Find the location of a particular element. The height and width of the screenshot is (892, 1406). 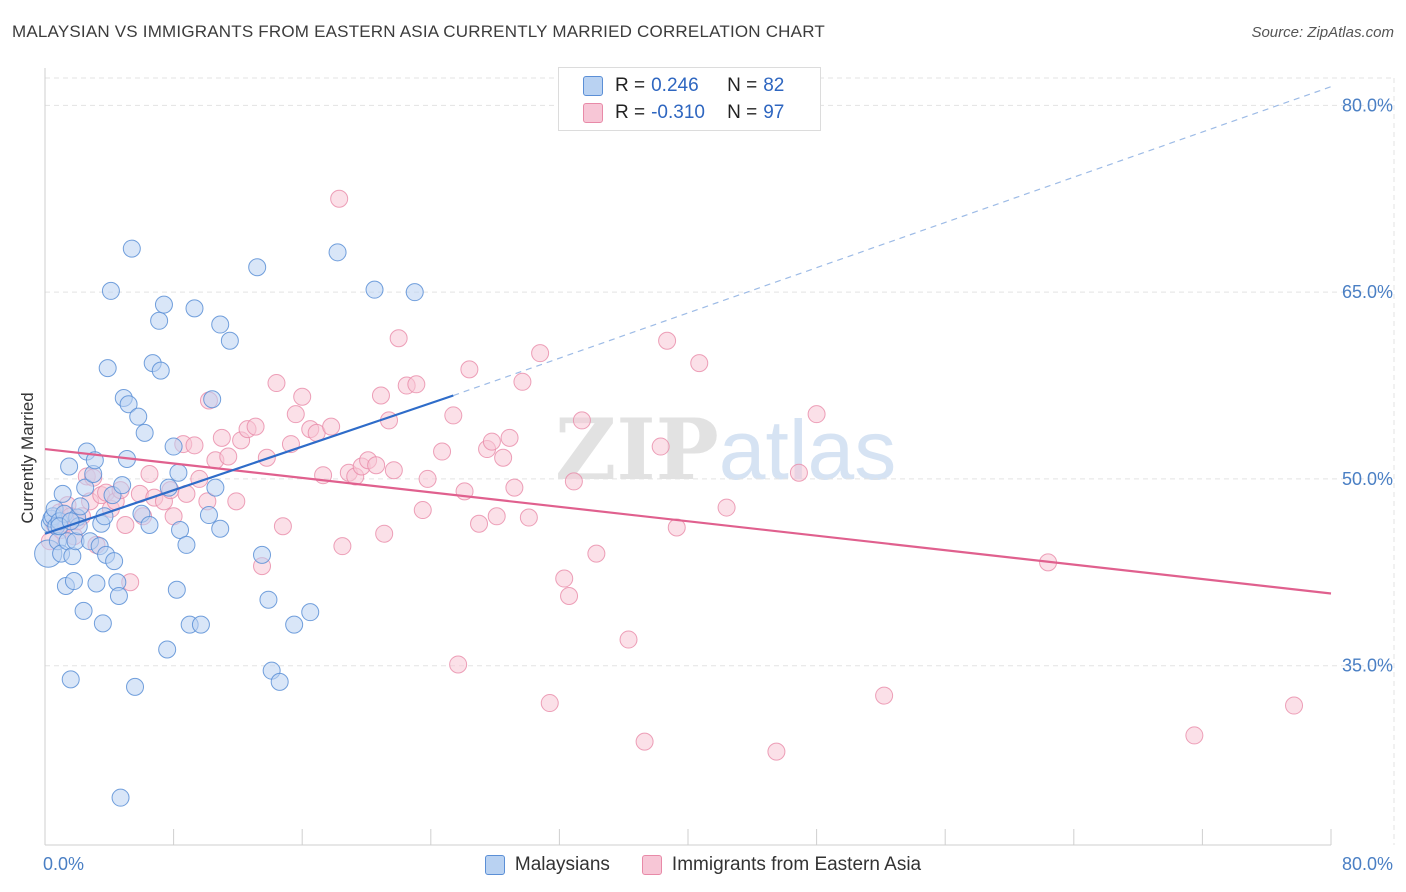

y-tick-label: 80.0% is located at coordinates (1367, 105).